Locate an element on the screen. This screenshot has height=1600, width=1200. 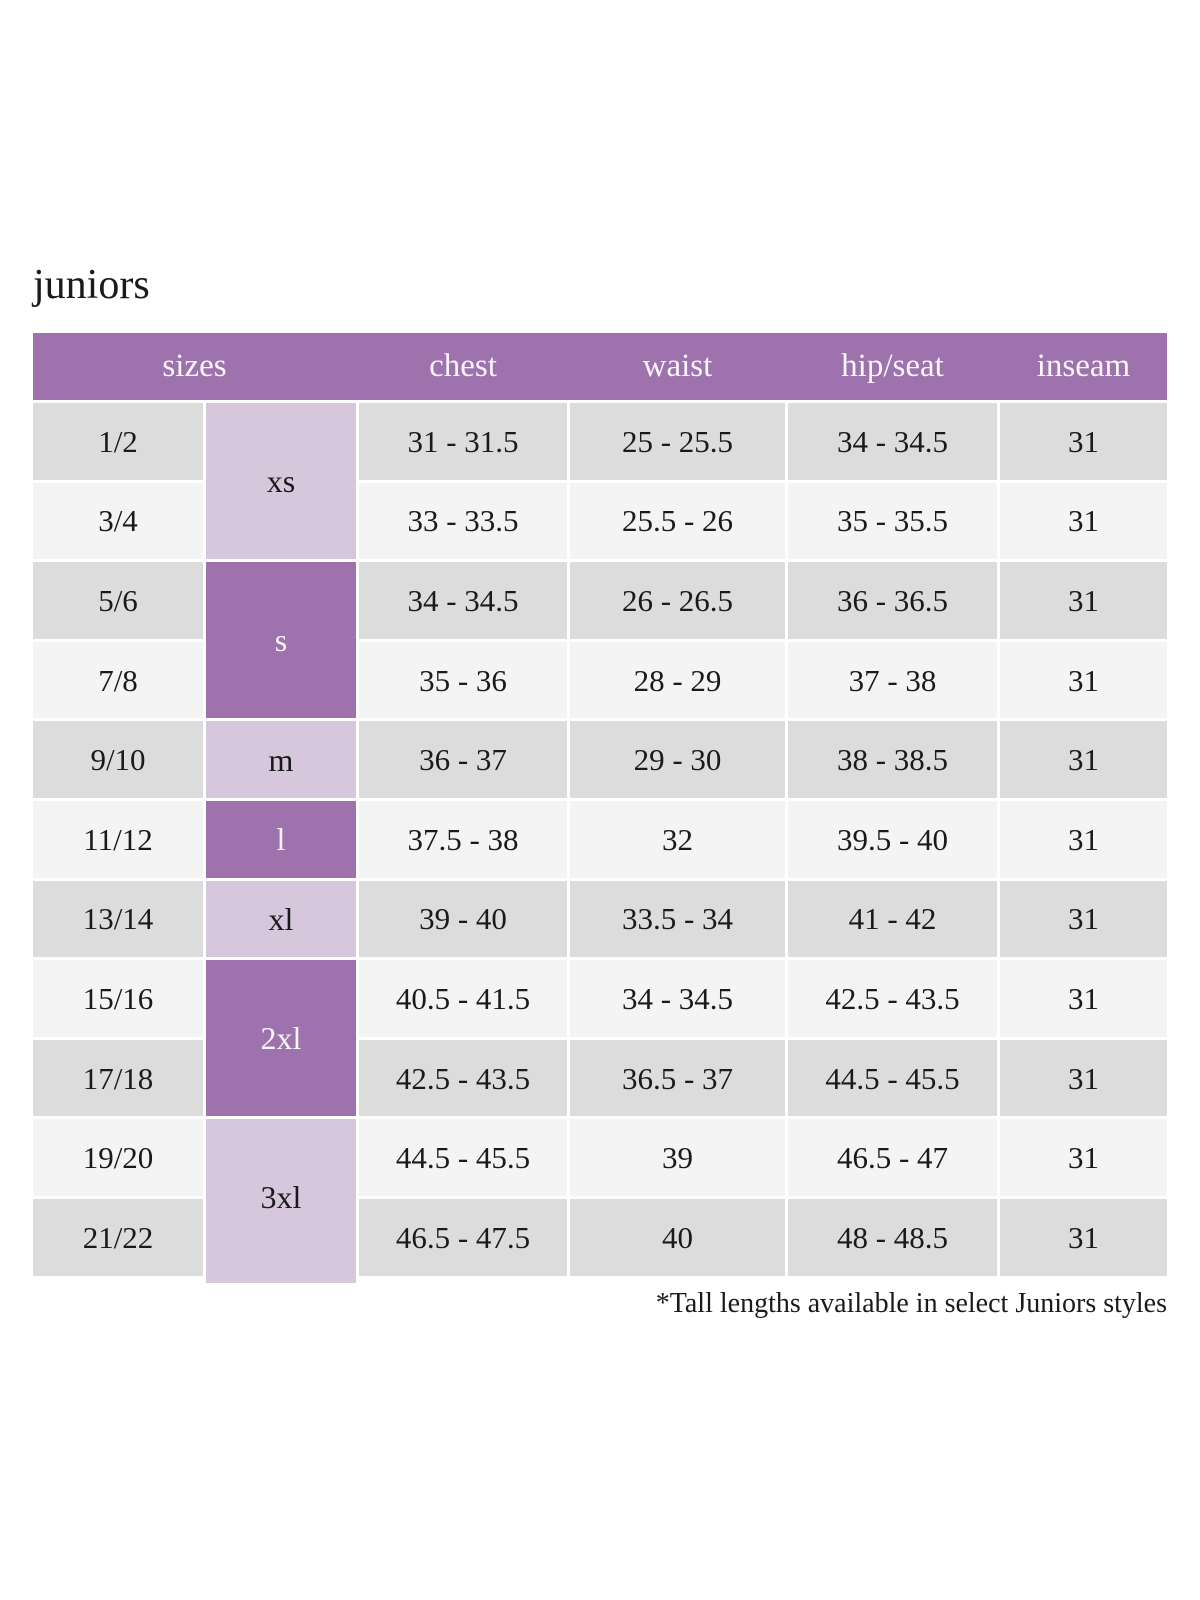
hip-seat-cell: 35 - 35.5 is located at coordinates (892, 521).